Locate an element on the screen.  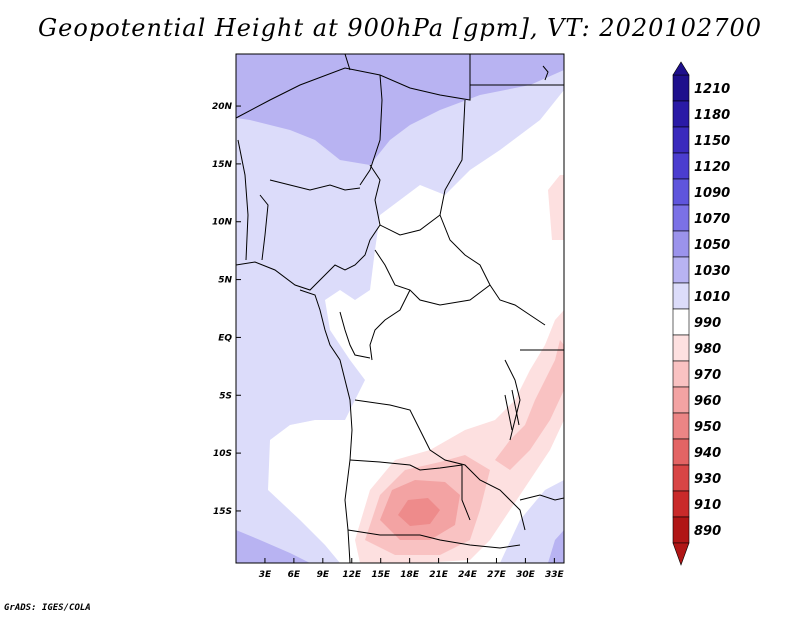
lat-tick-label: 10N is located at coordinates (222, 223).